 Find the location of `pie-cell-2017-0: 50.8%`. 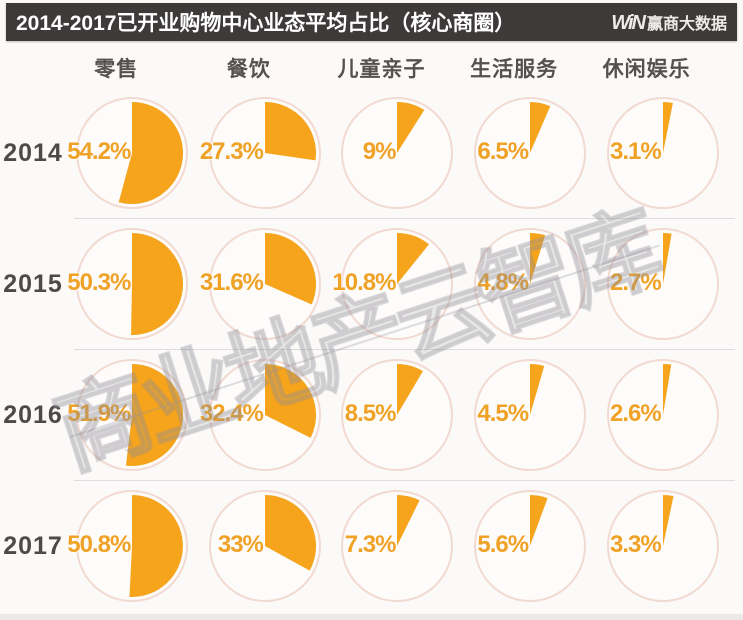

pie-cell-2017-0: 50.8% is located at coordinates (132, 546).